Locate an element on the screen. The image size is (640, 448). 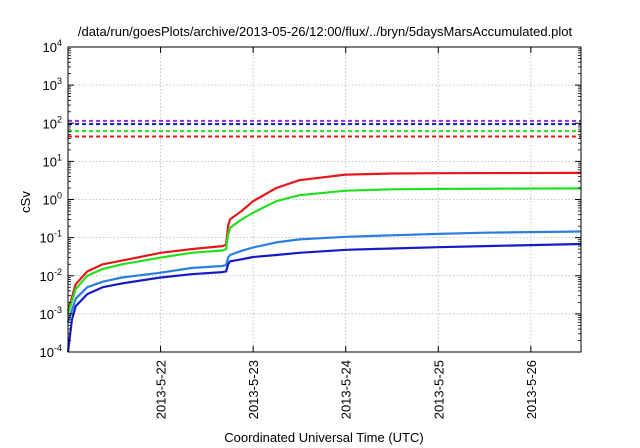
y-tick-exponent: 4 is located at coordinates (59, 43).